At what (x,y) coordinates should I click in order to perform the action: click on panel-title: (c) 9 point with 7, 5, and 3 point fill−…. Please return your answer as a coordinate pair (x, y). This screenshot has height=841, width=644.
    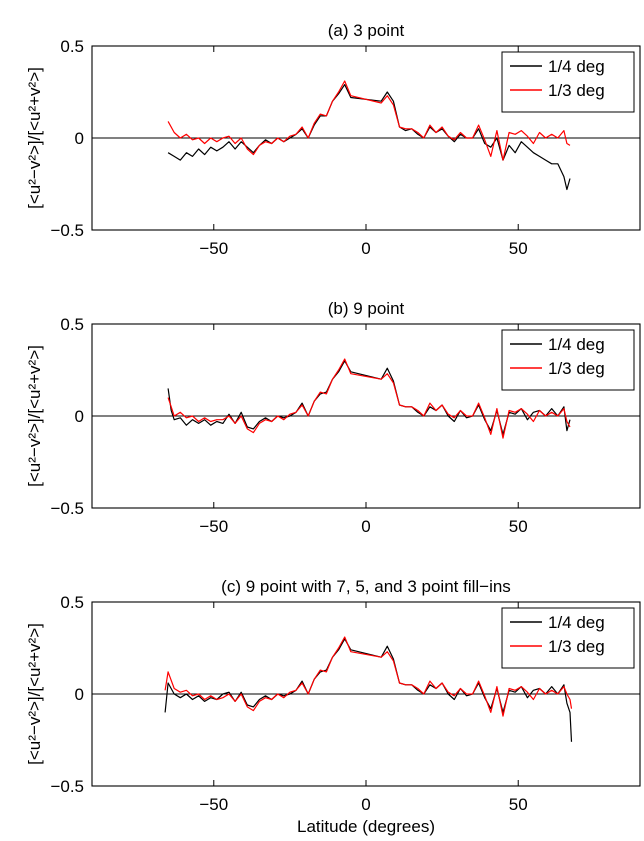
    Looking at the image, I should click on (366, 586).